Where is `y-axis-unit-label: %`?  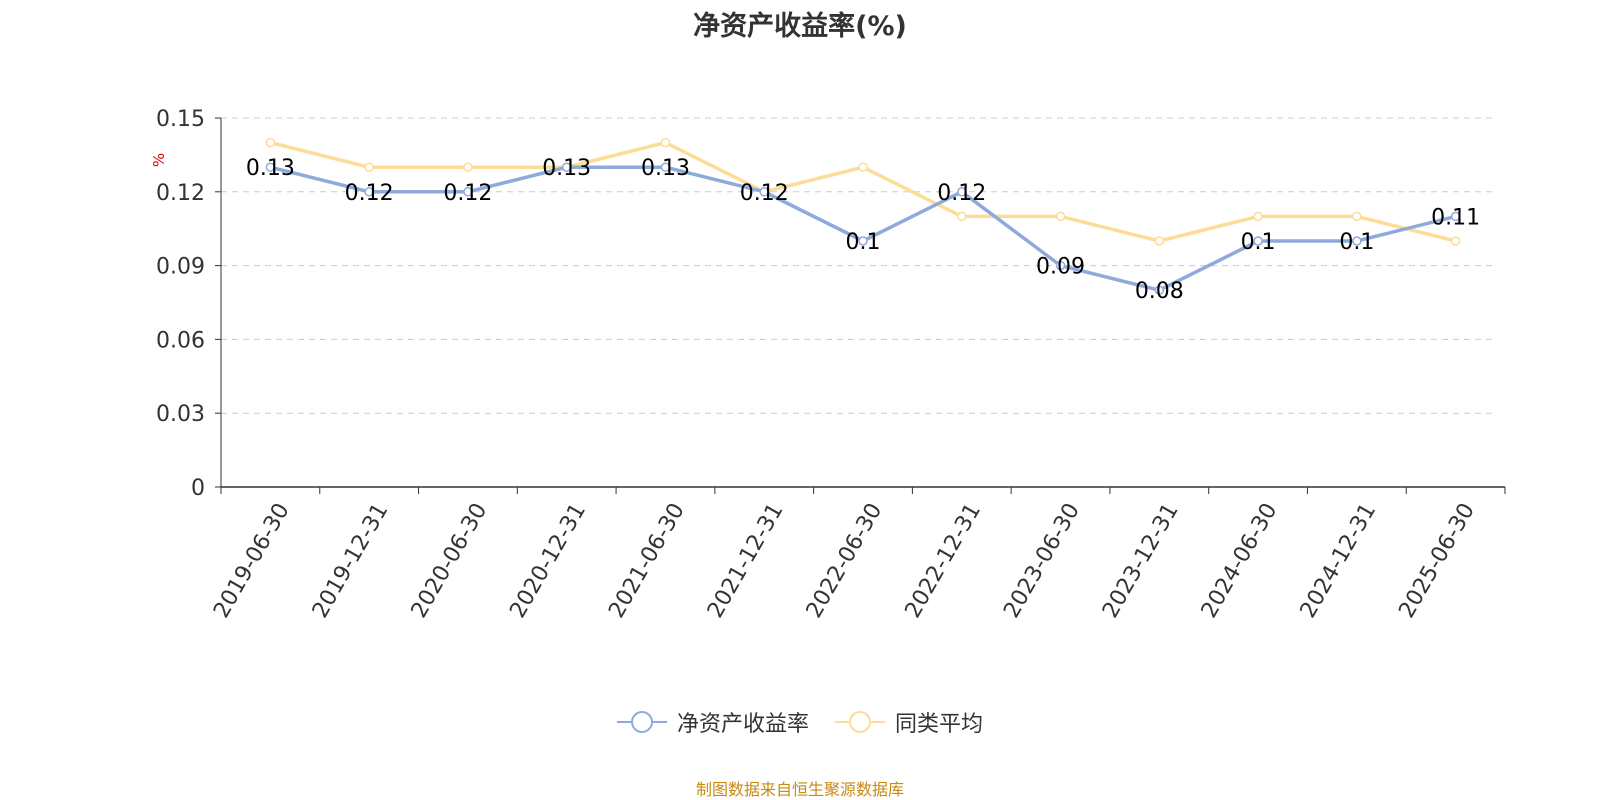
y-axis-unit-label: % is located at coordinates (159, 160).